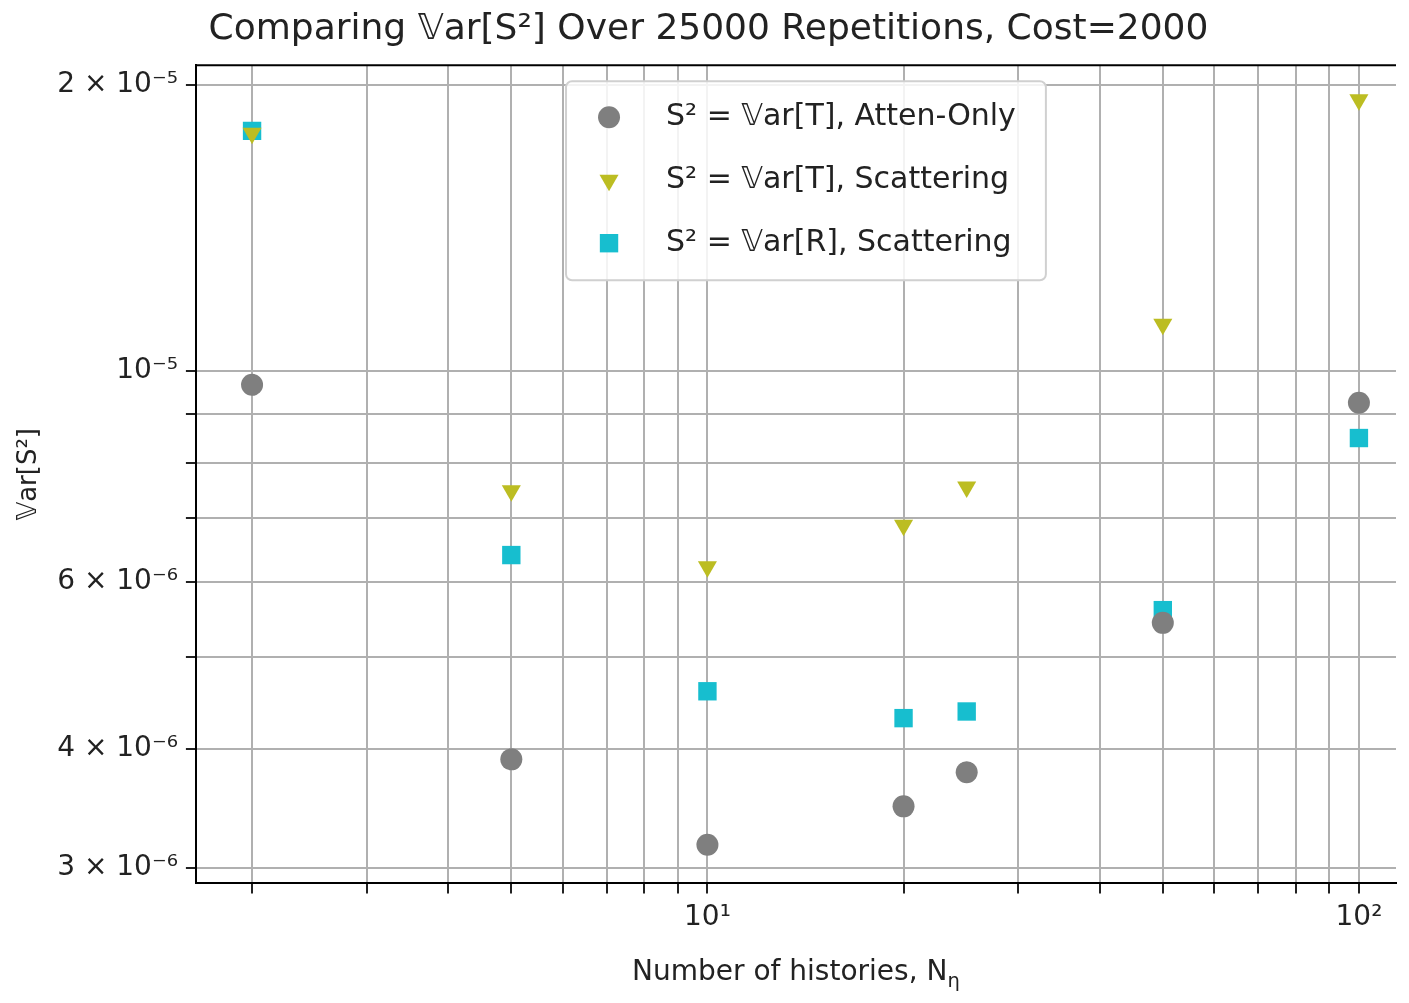 This screenshot has height=1003, width=1409. I want to click on x-tick-label: 10², so click(1359, 916).